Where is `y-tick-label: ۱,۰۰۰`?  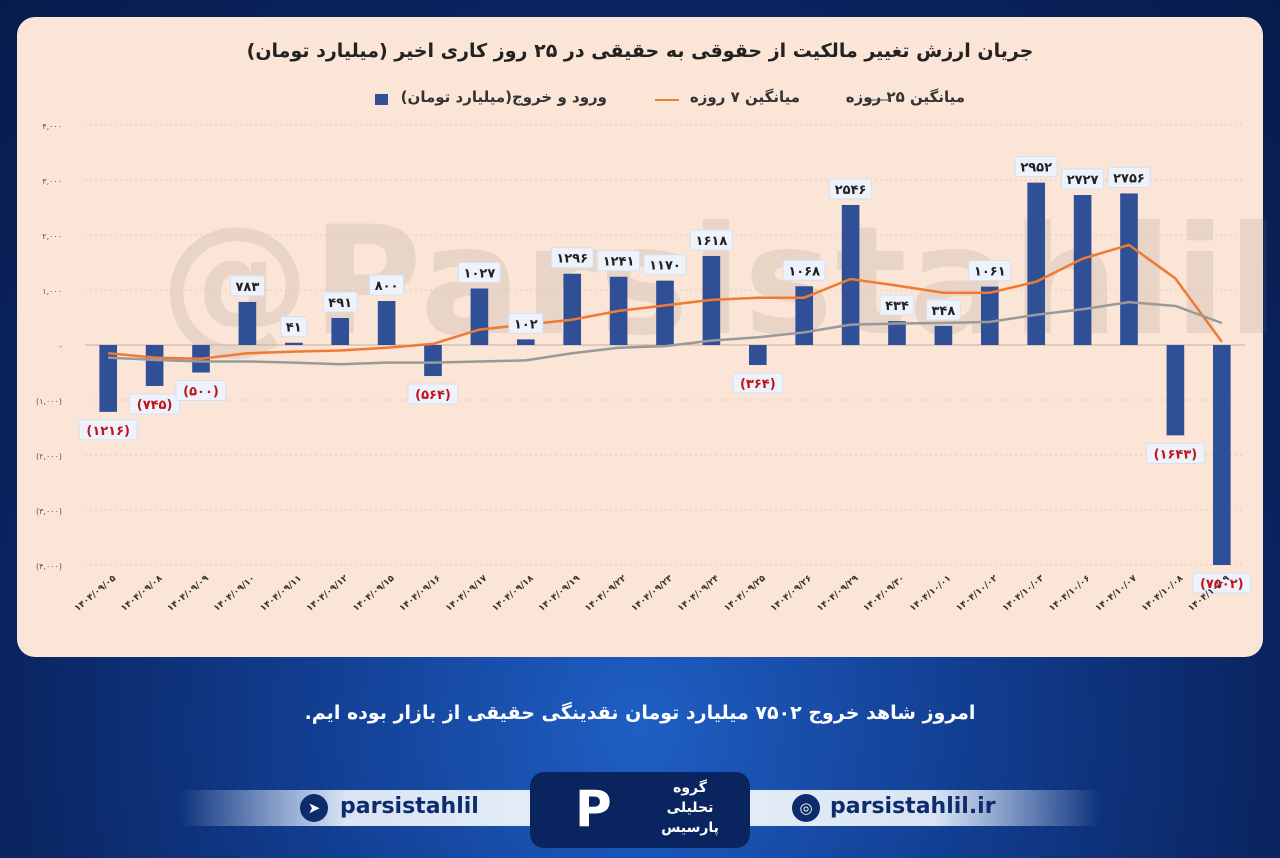
y-tick-label: ۱,۰۰۰ is located at coordinates (52, 291).